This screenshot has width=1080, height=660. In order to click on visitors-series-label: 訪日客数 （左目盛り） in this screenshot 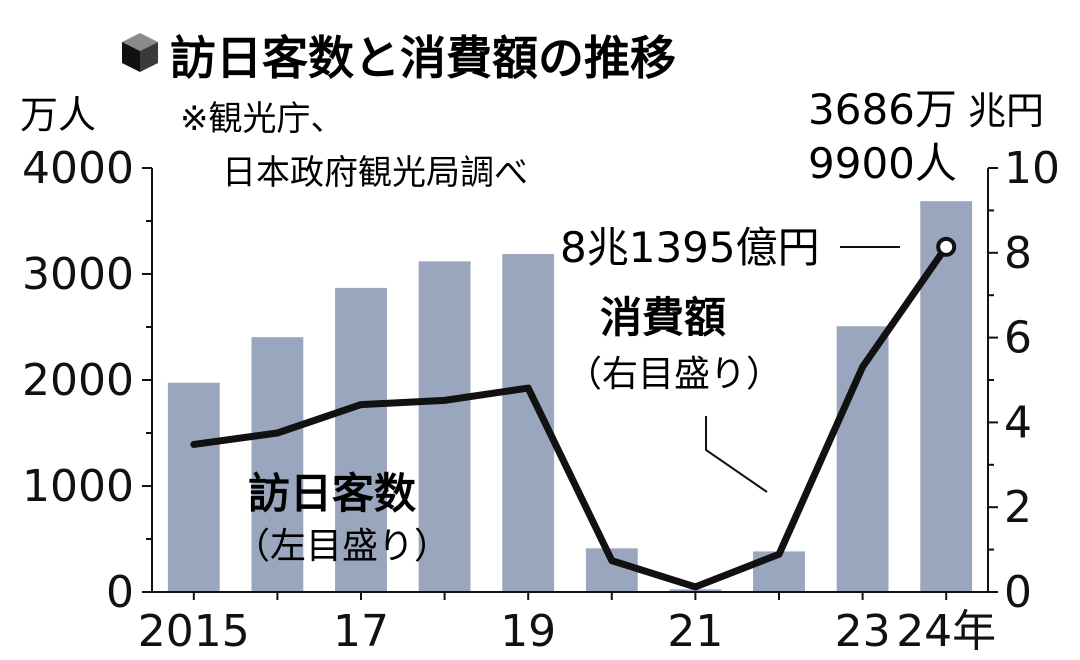, I will do `click(342, 518)`.